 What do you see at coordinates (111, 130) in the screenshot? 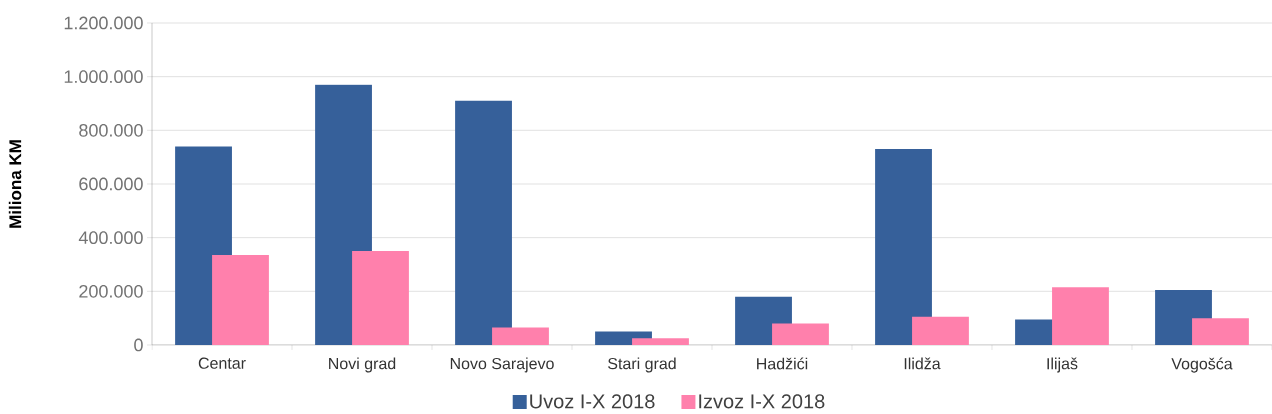
I see `y-tick-label: 800.000` at bounding box center [111, 130].